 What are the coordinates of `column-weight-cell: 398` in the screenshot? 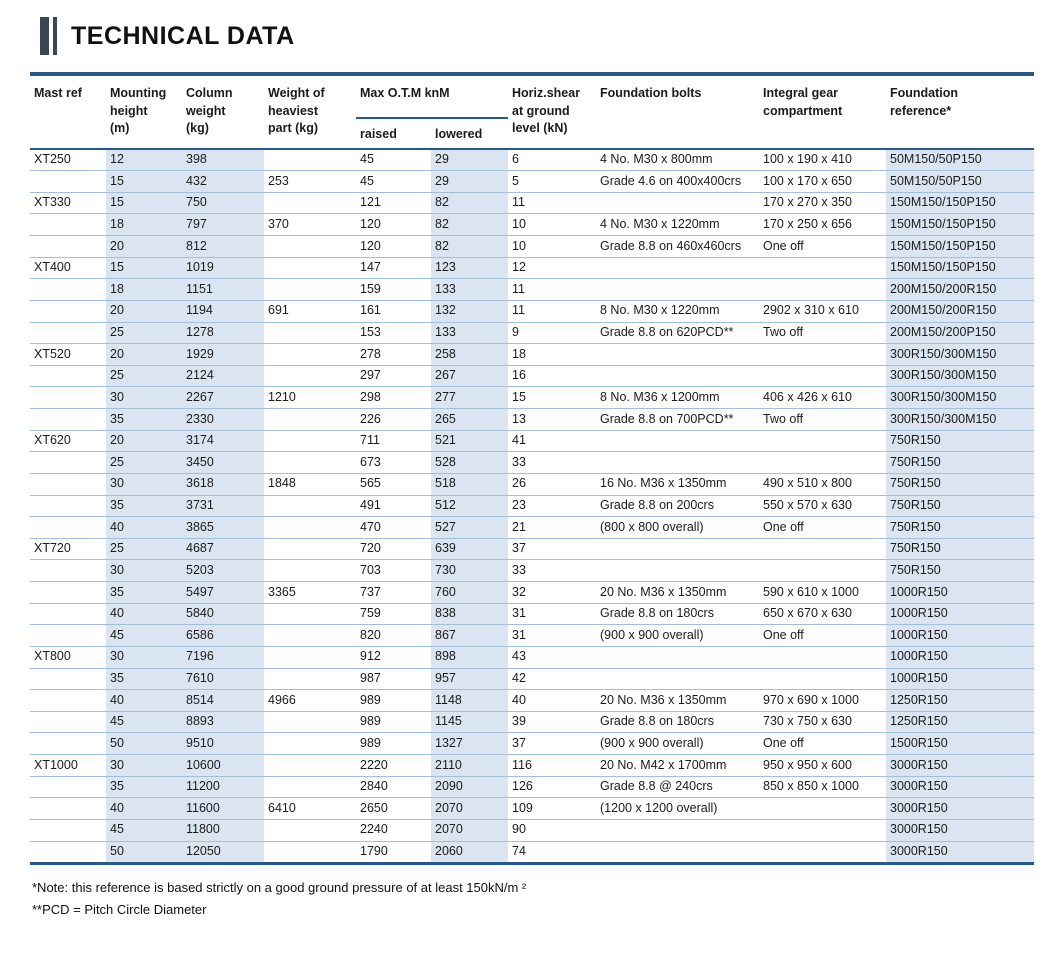 It's located at (223, 160).